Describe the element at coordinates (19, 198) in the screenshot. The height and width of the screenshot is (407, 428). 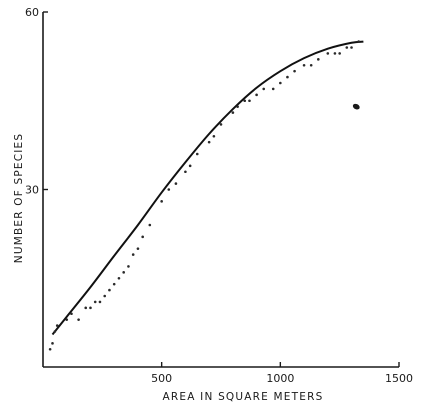
I see `y-axis-title: NUMBER OF SPECIES` at that location.